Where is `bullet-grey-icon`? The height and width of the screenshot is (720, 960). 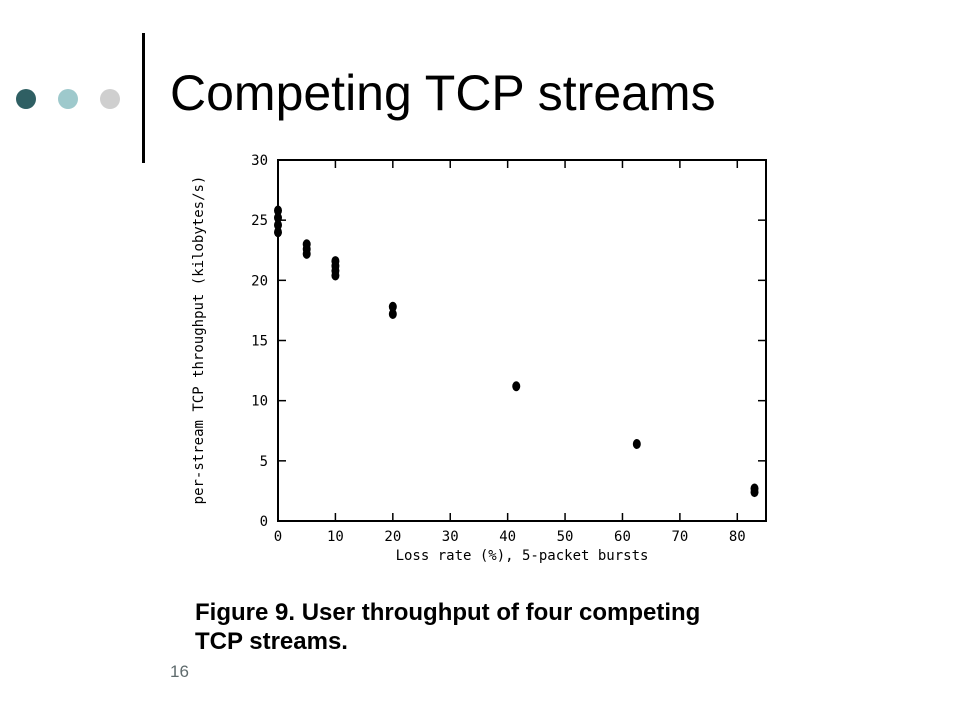
bullet-grey-icon is located at coordinates (110, 99).